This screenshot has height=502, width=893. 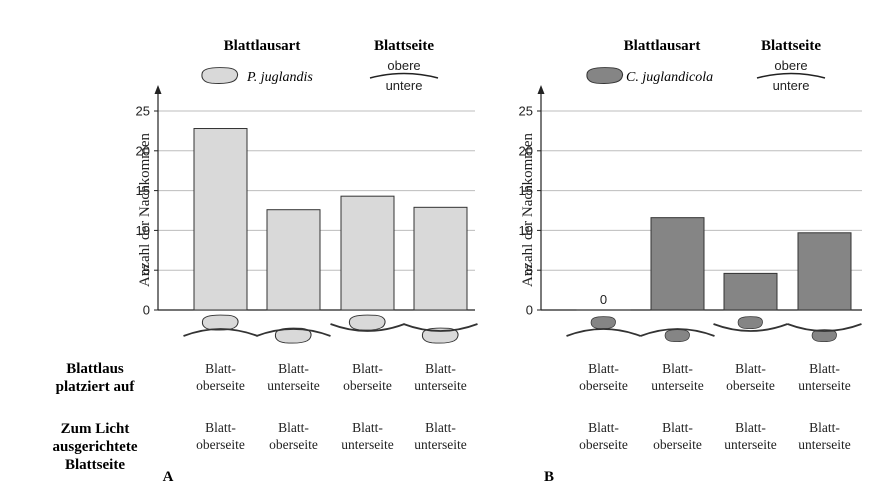 I want to click on y-tick-label: 0, so click(x=146, y=310).